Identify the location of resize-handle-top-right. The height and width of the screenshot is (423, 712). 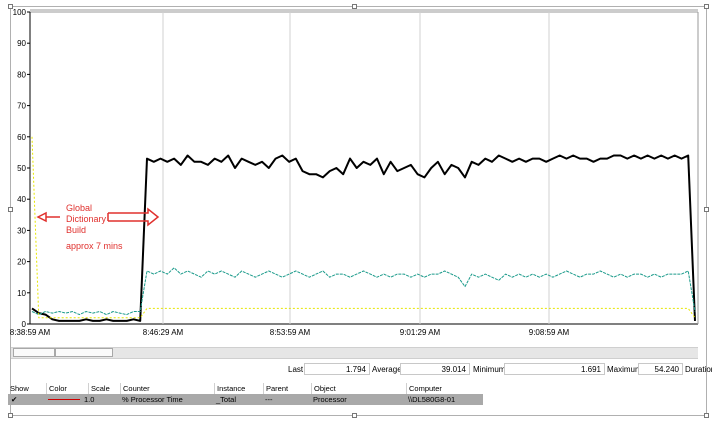
(706, 6).